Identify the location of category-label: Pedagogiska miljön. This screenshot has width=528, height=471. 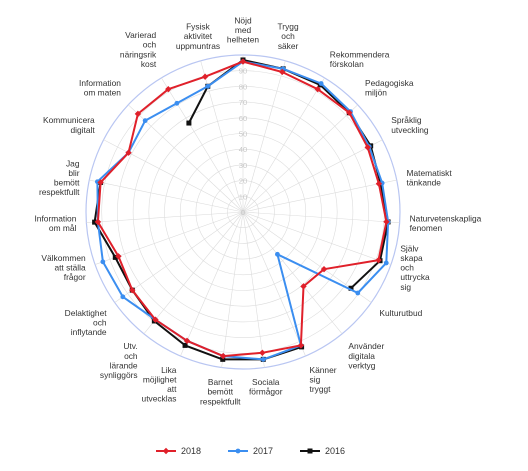
(389, 88).